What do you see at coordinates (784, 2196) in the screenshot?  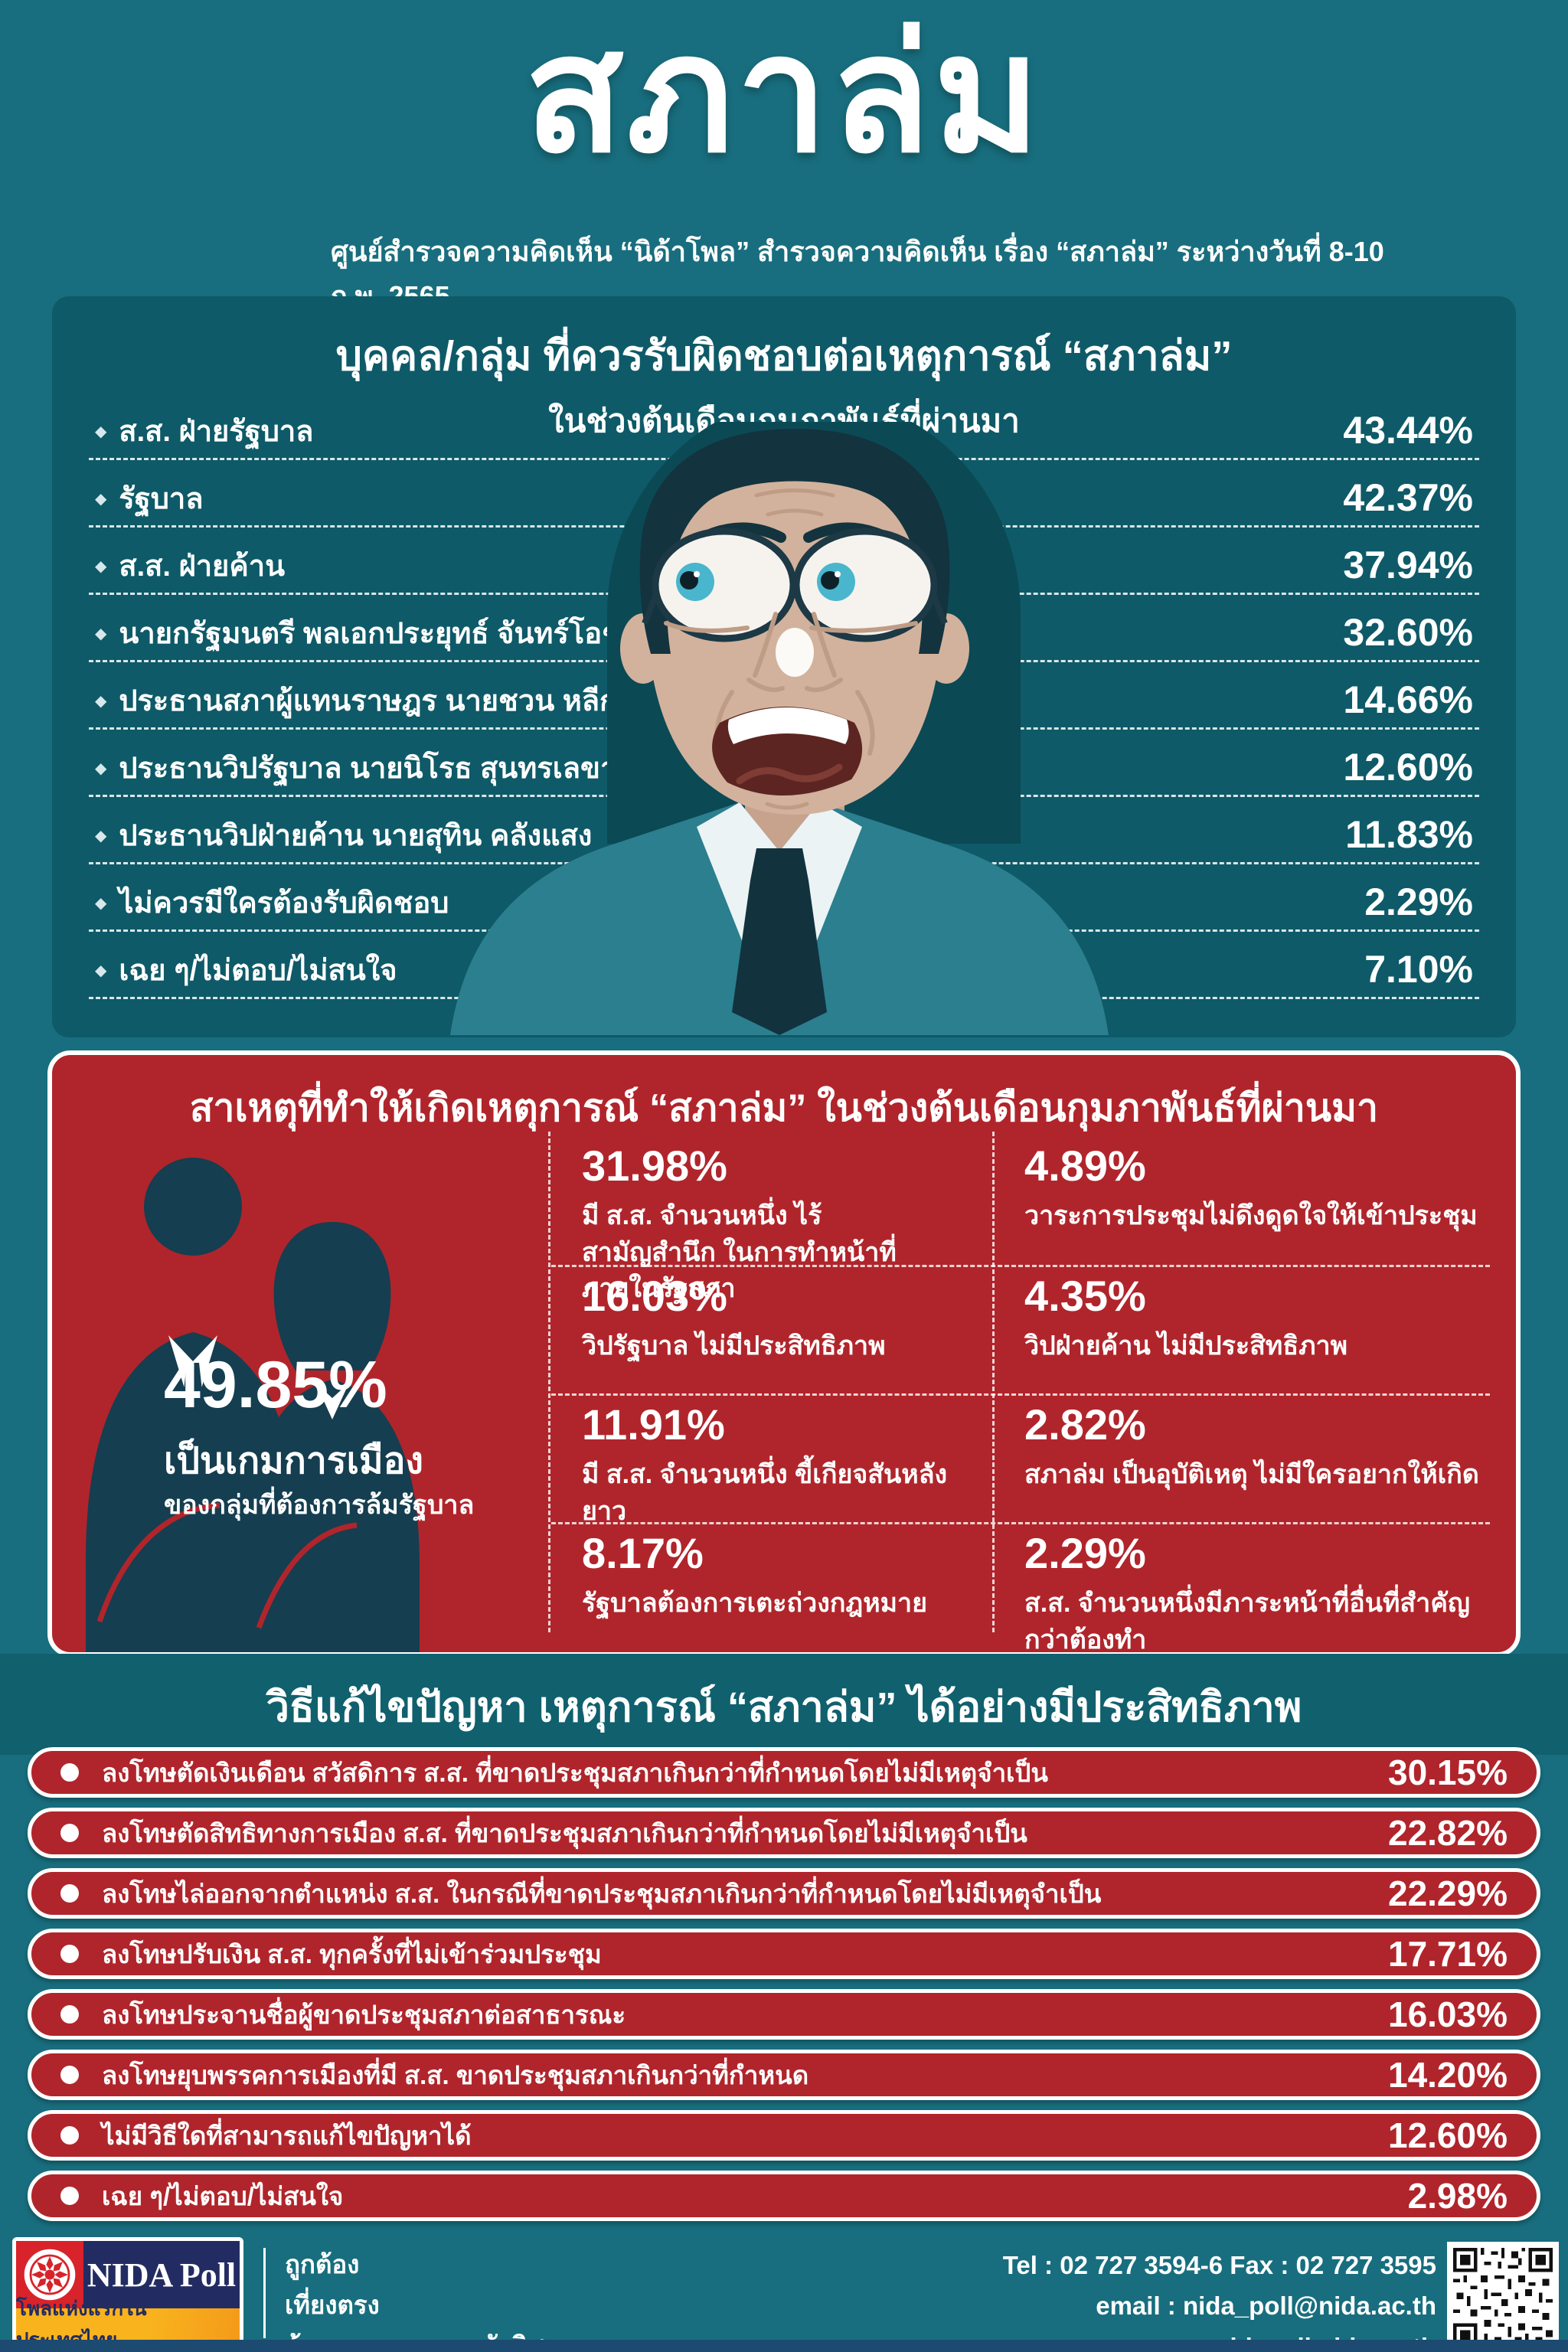 I see `list-item: เฉย ๆ/ไม่ตอบ/ไม่สนใจ 2.98%` at bounding box center [784, 2196].